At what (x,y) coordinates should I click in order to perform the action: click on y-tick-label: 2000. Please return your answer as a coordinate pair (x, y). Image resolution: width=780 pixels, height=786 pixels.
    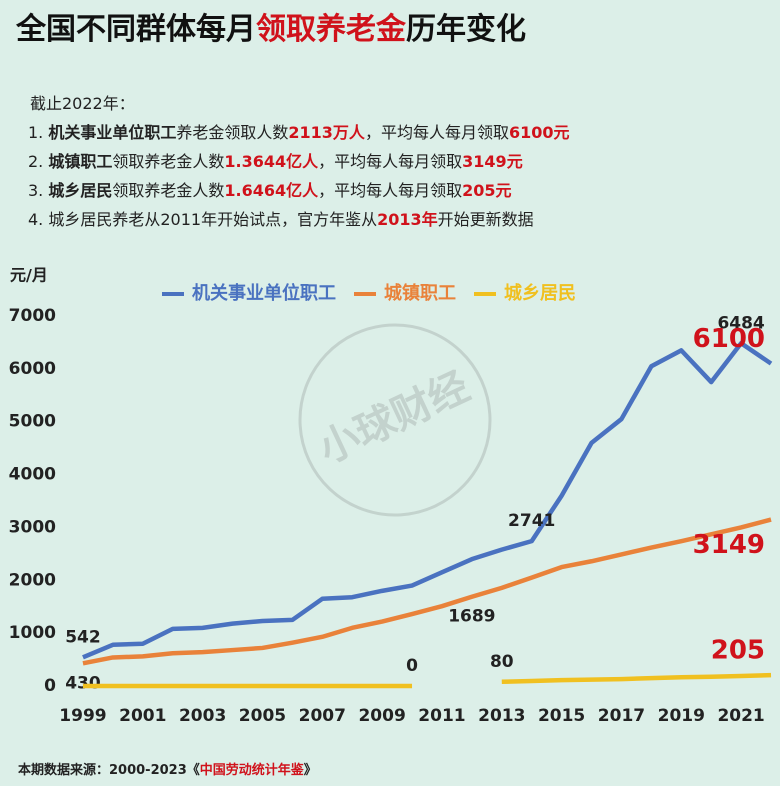
    Looking at the image, I should click on (32, 580).